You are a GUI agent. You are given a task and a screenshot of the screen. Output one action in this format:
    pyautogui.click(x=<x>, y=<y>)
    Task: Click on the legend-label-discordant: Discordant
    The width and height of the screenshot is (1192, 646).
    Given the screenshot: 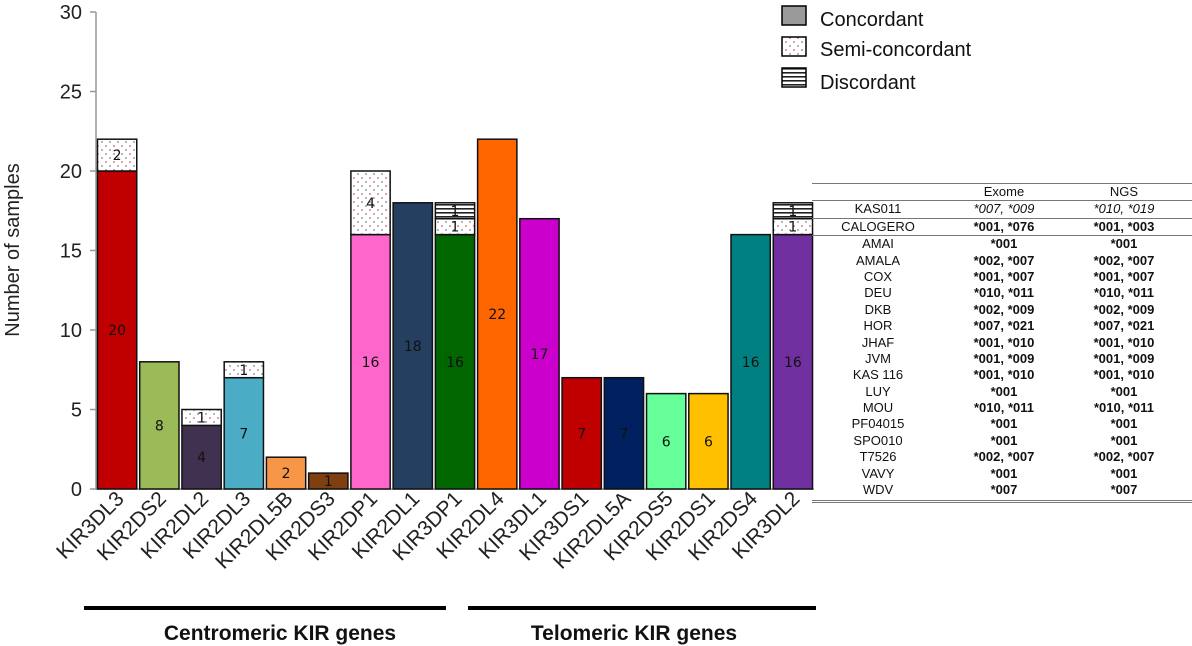 What is the action you would take?
    pyautogui.click(x=868, y=83)
    